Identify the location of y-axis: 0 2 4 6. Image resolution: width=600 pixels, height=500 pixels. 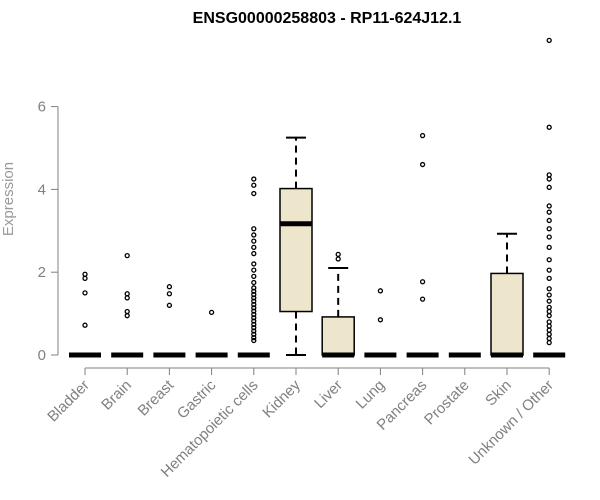
(48, 231).